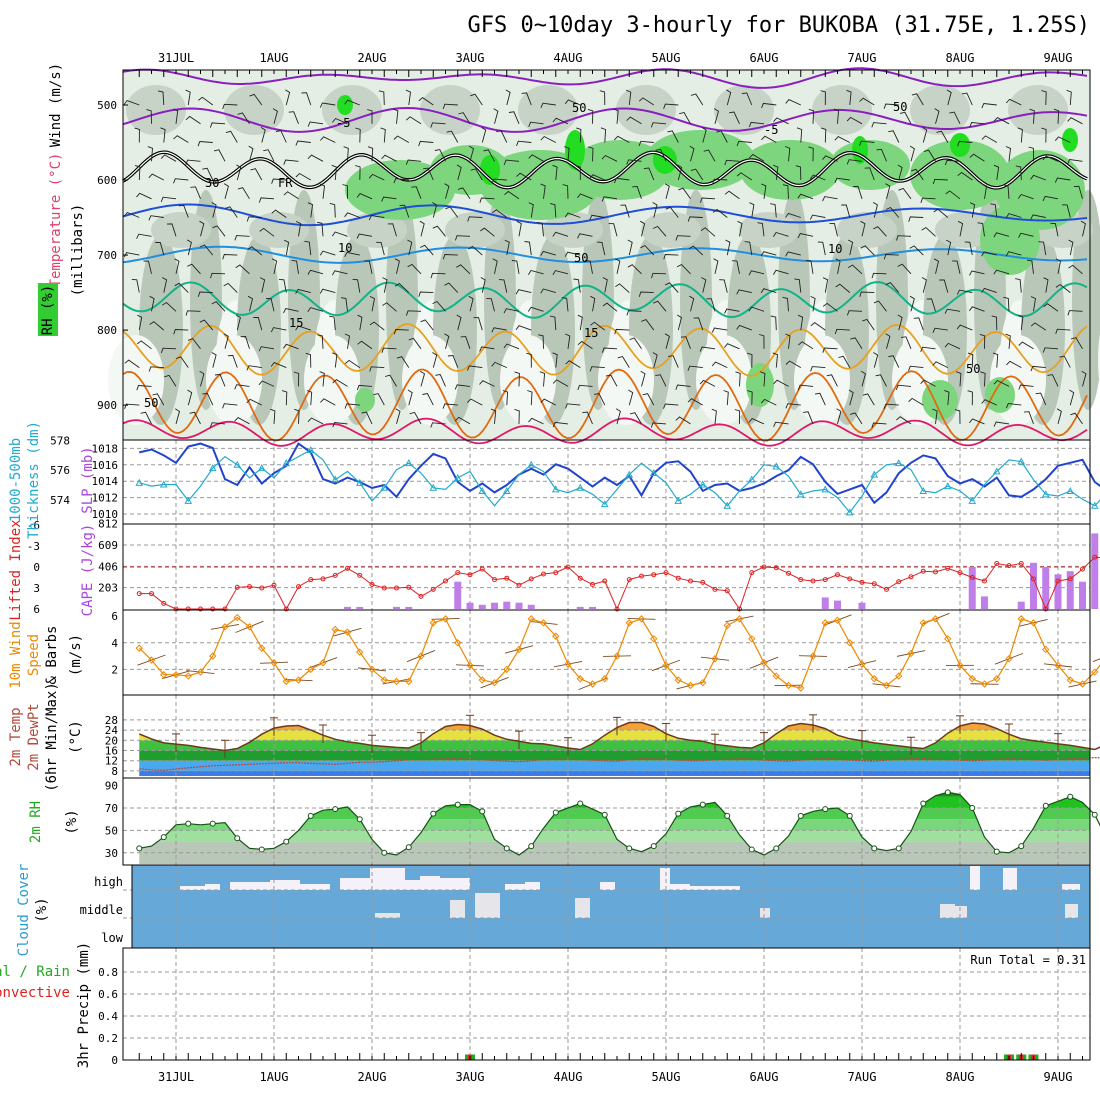 This screenshot has width=1100, height=1104. I want to click on precip-tick: 0.2, so click(108, 1038).